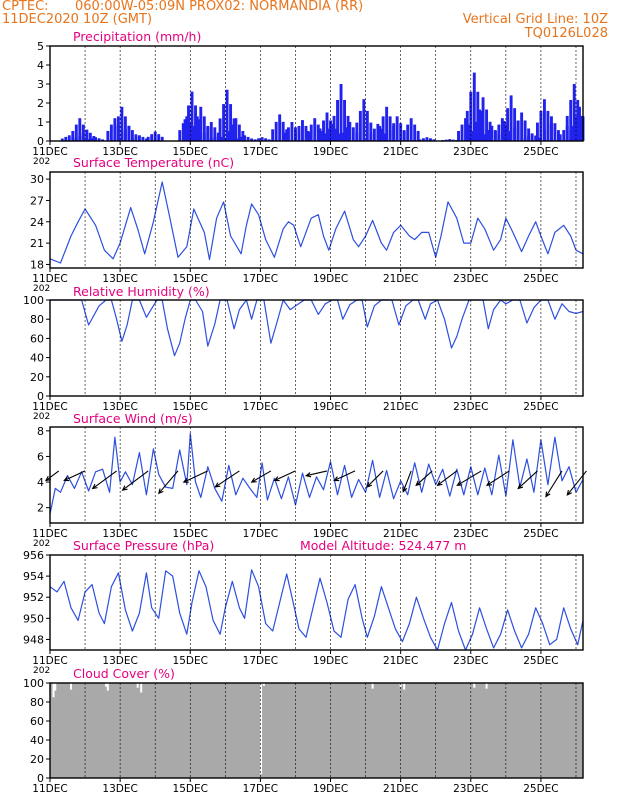 The image size is (618, 800). I want to click on panel-title: Surface Wind (m/s), so click(133, 418).